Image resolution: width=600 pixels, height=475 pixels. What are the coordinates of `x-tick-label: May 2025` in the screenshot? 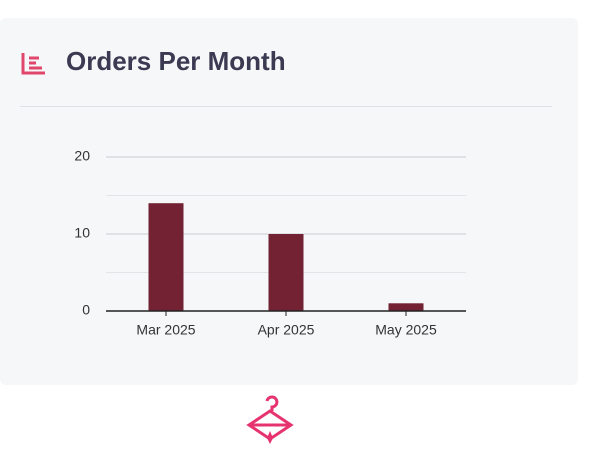 It's located at (406, 330).